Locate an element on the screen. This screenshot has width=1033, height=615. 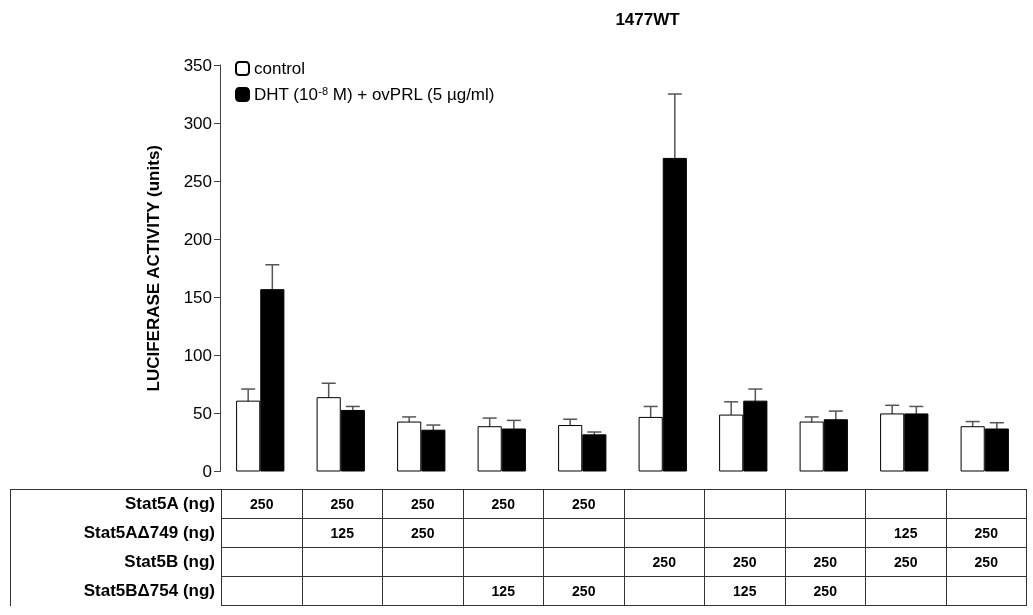
y-tick-label: 0 is located at coordinates (207, 471).